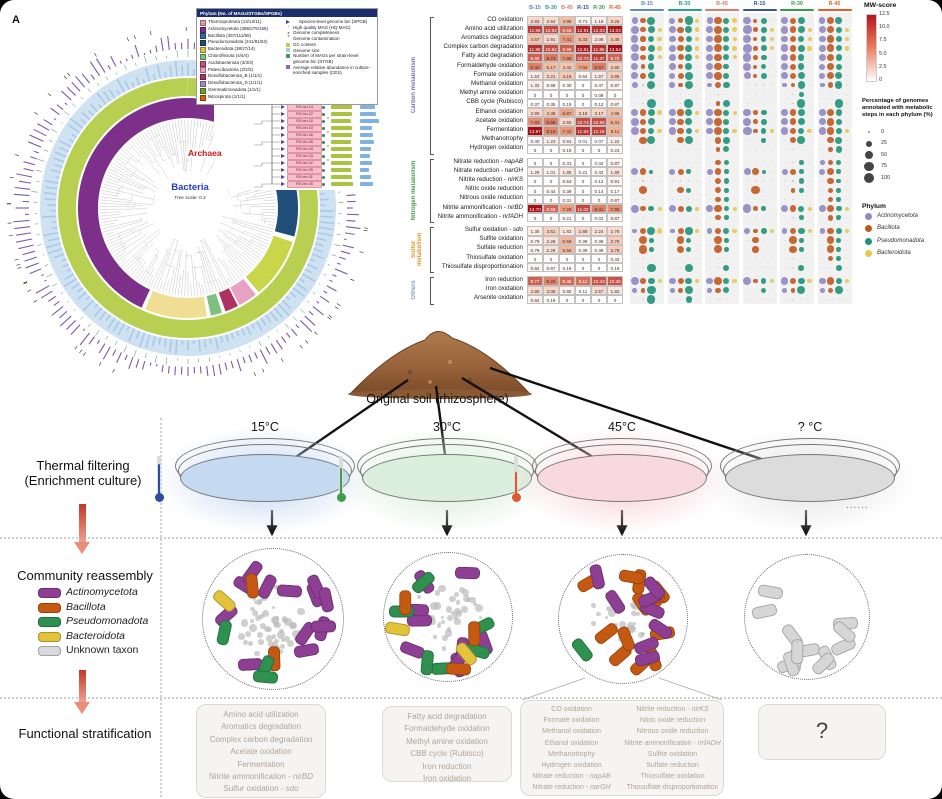 This screenshot has width=942, height=799. I want to click on bacteria-label: Bacteria, so click(190, 187).